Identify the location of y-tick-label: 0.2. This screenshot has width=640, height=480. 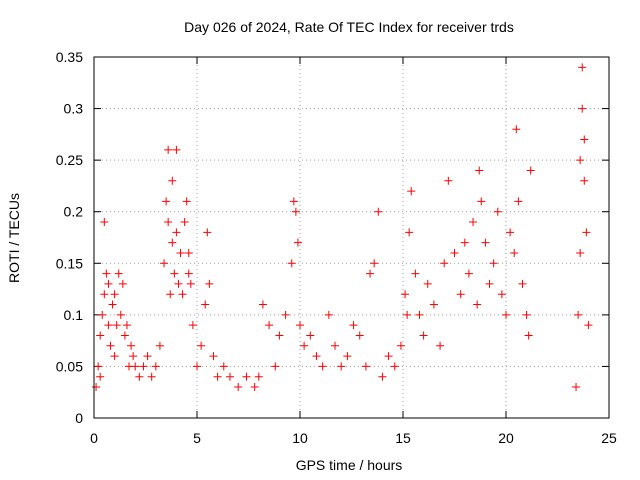
(74, 212).